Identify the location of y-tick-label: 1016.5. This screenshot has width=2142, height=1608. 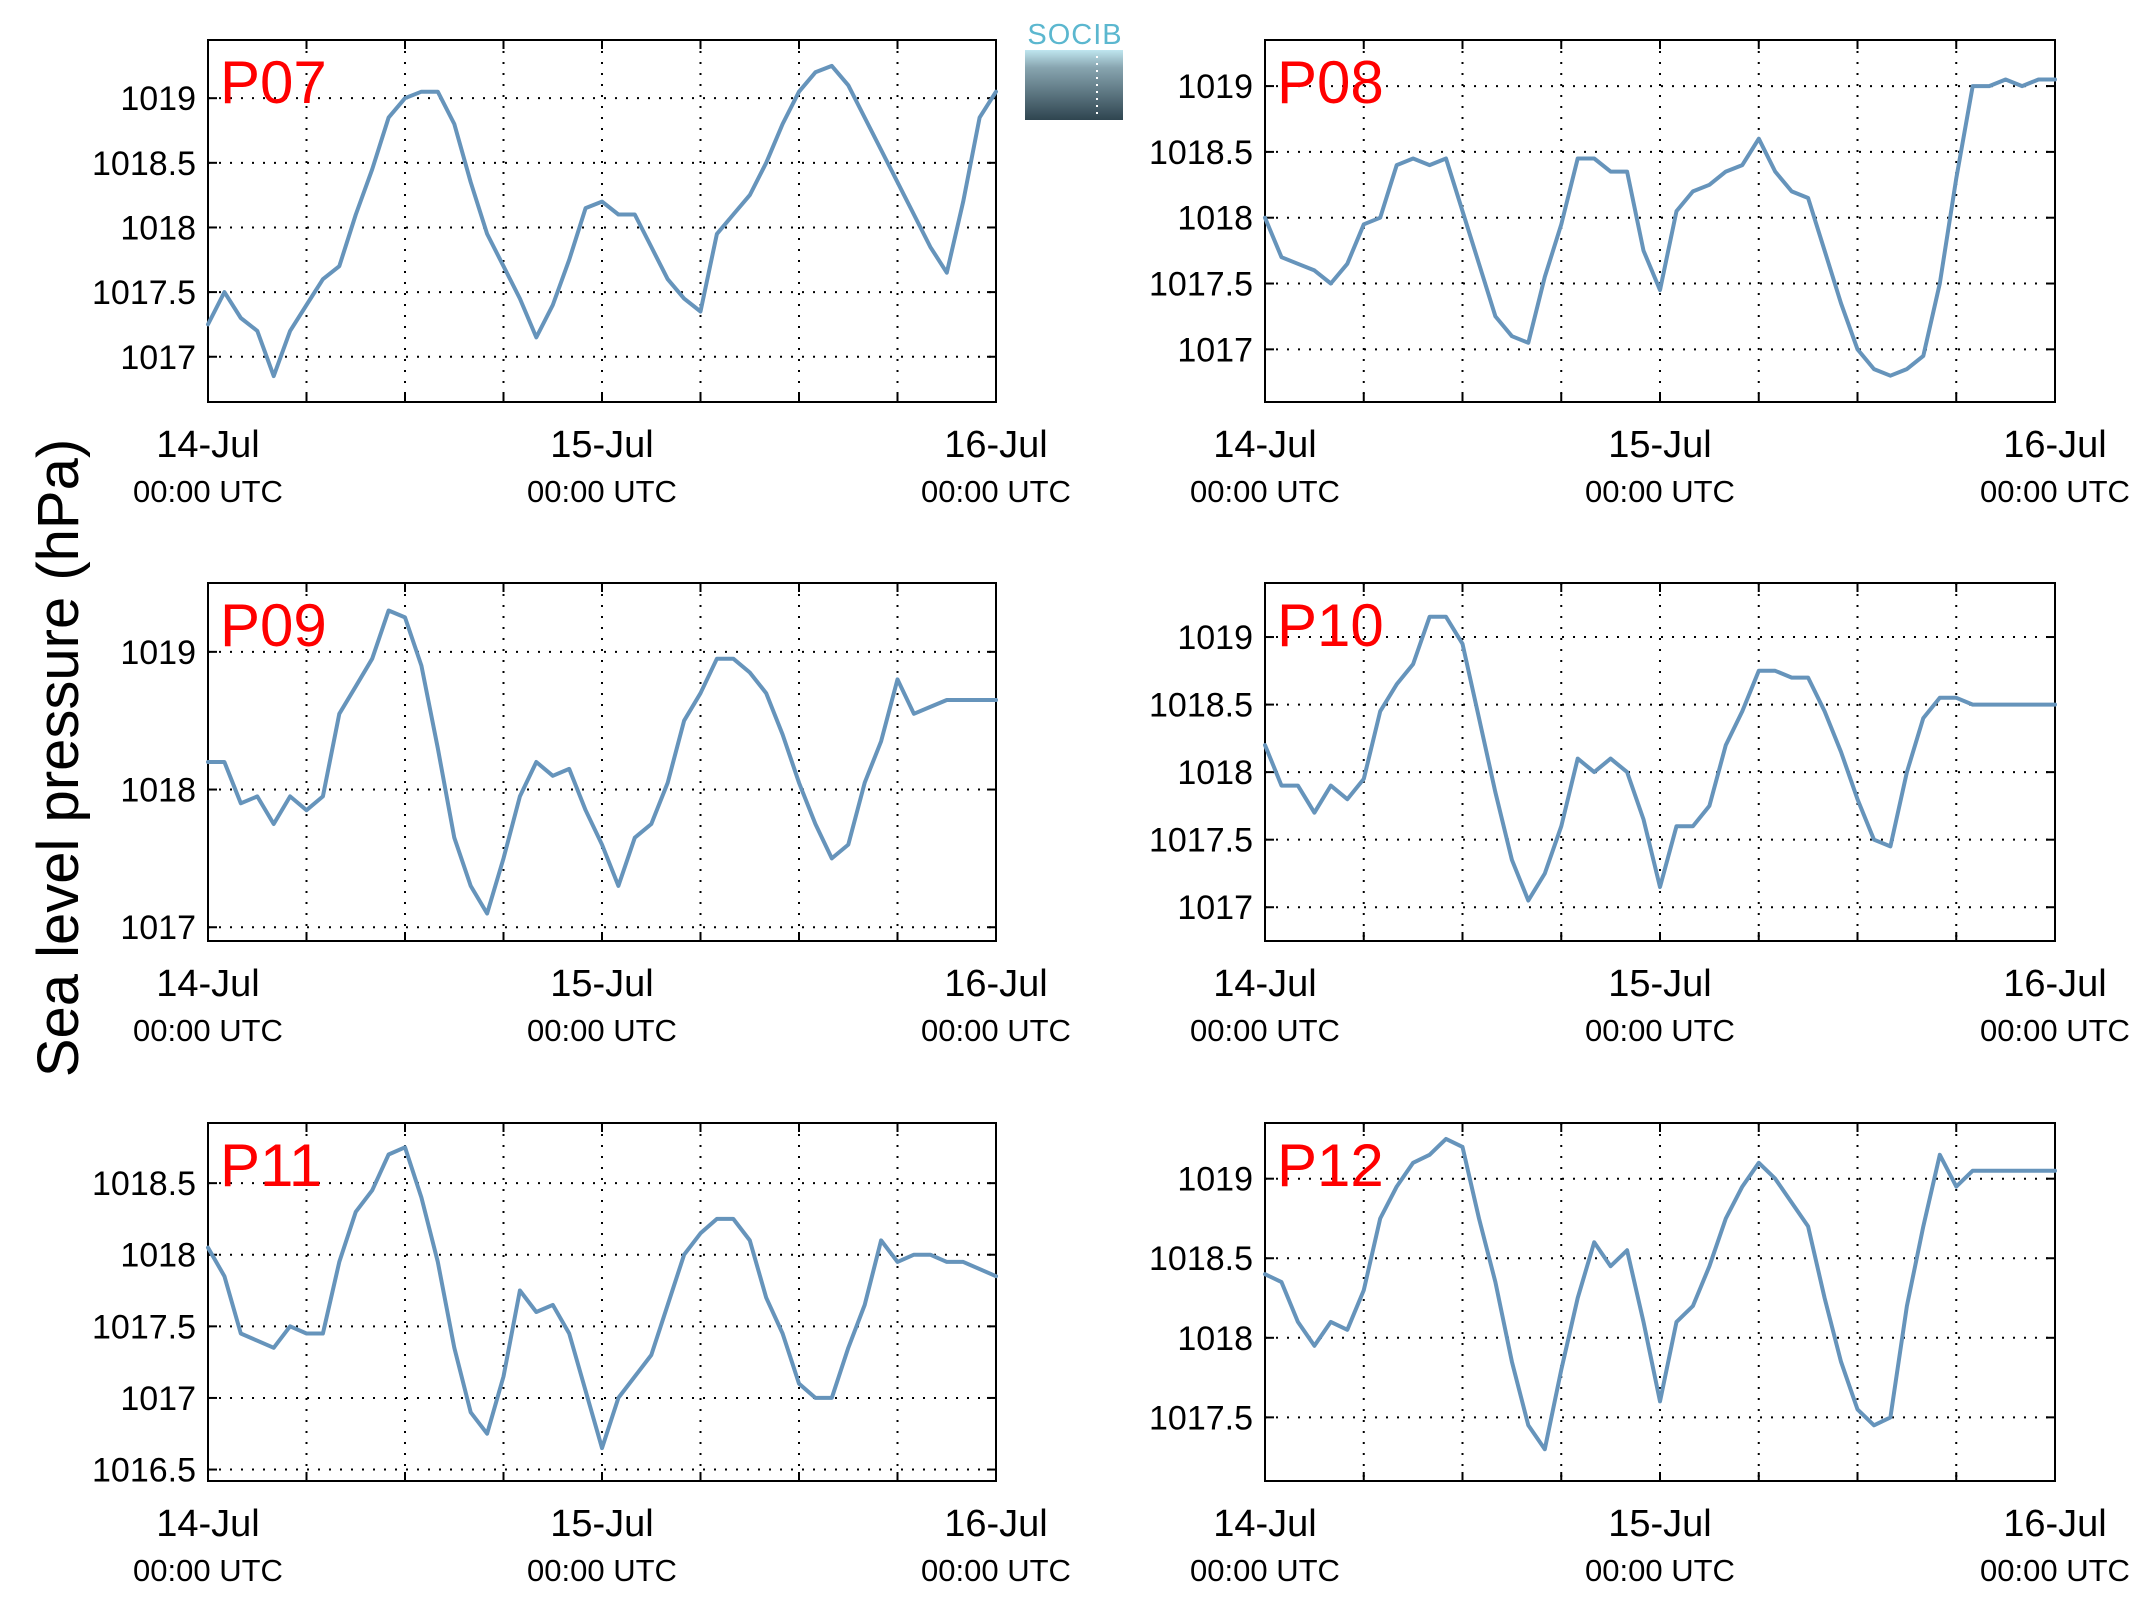
(144, 1471).